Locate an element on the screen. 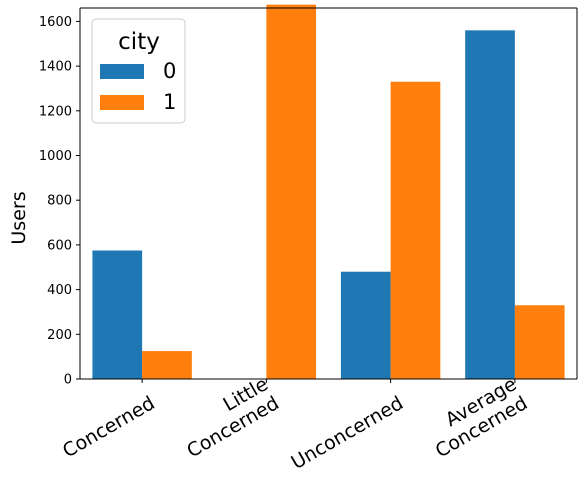 This screenshot has height=496, width=587. y-axis-title: Users is located at coordinates (19, 217).